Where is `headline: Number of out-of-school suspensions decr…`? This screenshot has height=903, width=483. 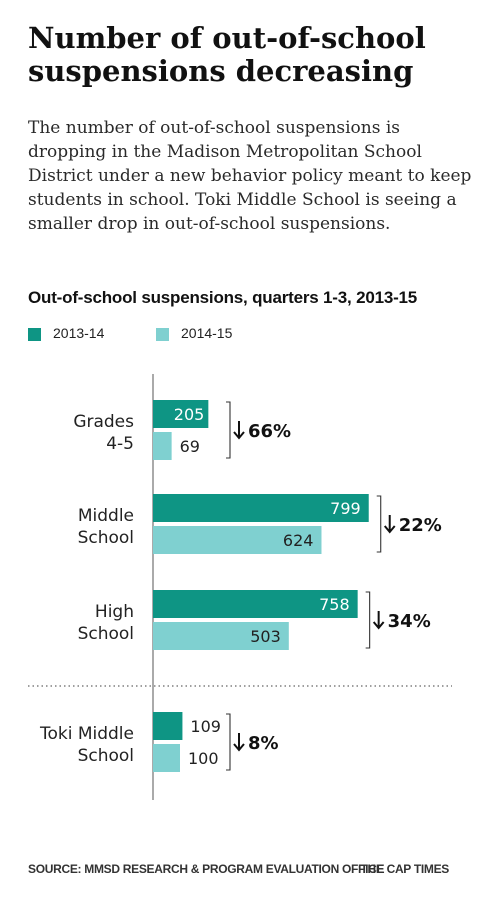
headline: Number of out-of-school suspensions decr… is located at coordinates (227, 54).